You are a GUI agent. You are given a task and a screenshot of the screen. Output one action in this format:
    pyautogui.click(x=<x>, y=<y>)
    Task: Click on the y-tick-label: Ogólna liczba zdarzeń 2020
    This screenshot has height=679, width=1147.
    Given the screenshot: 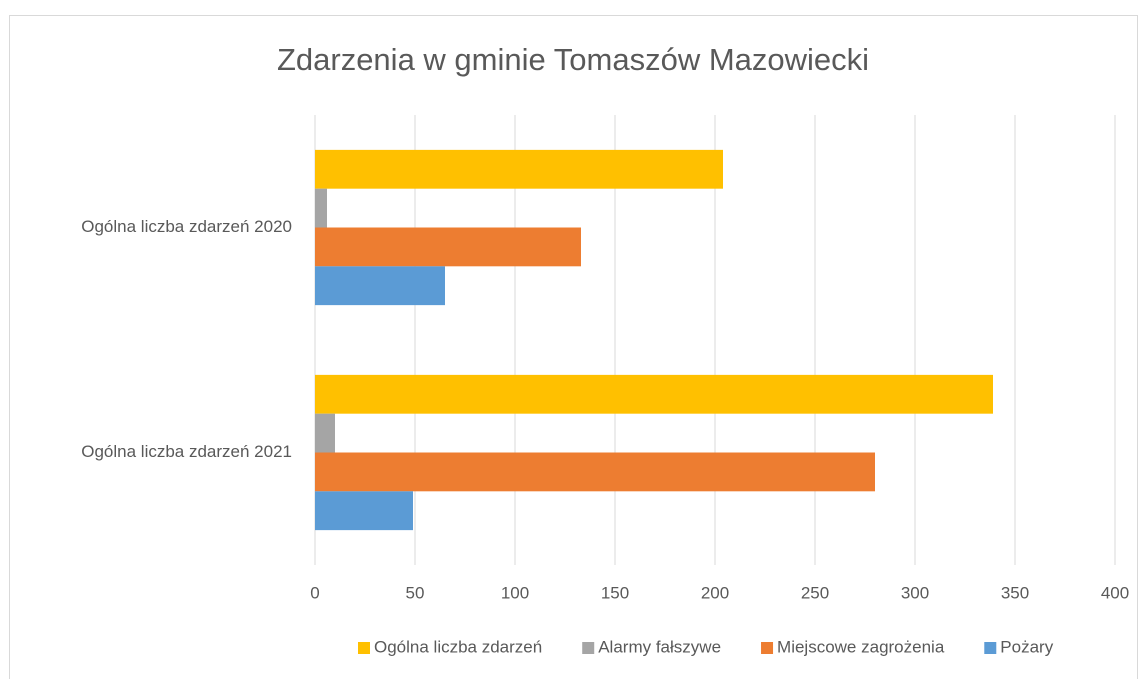 What is the action you would take?
    pyautogui.click(x=186, y=226)
    